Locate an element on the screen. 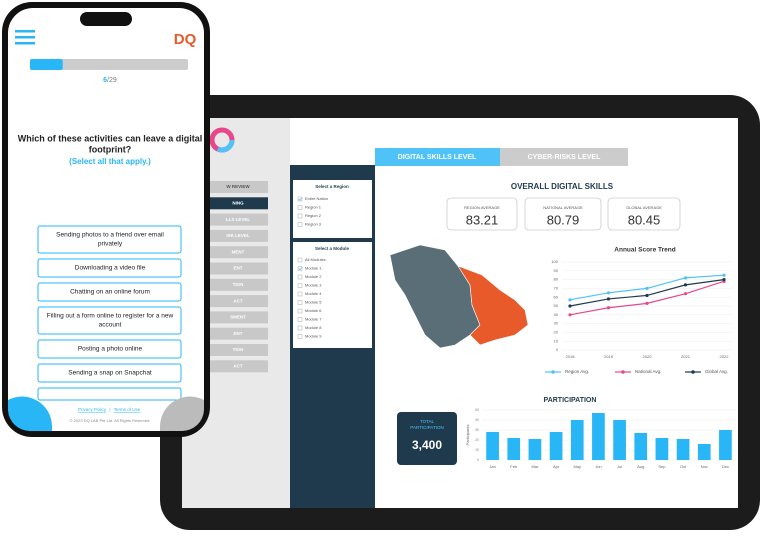 This screenshot has height=543, width=768. sidebar-label: LLS LEVEL is located at coordinates (238, 219).